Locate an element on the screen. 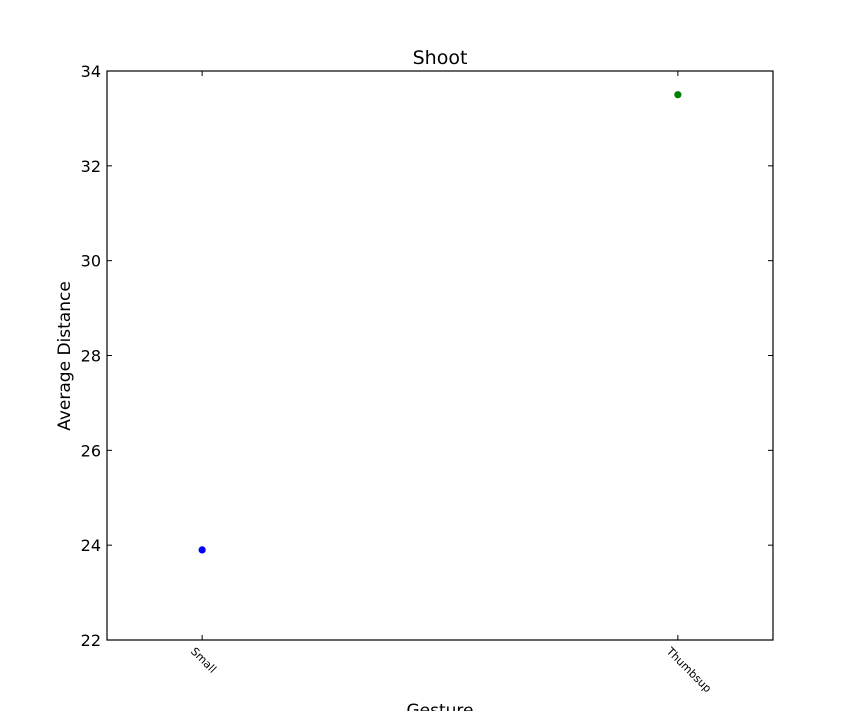  y-tick-label: 26 is located at coordinates (91, 450).